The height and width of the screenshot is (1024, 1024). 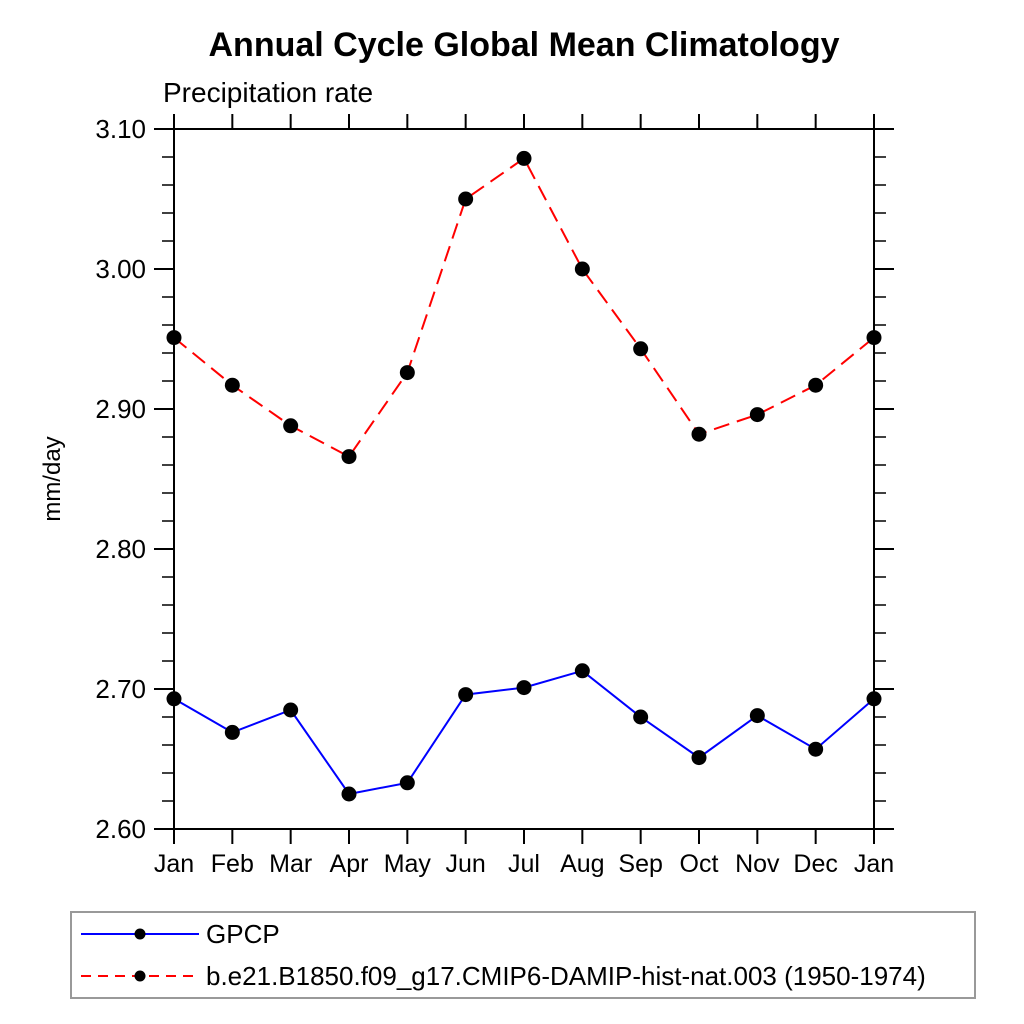 I want to click on data-point-gpcp-11-dec, so click(x=816, y=749).